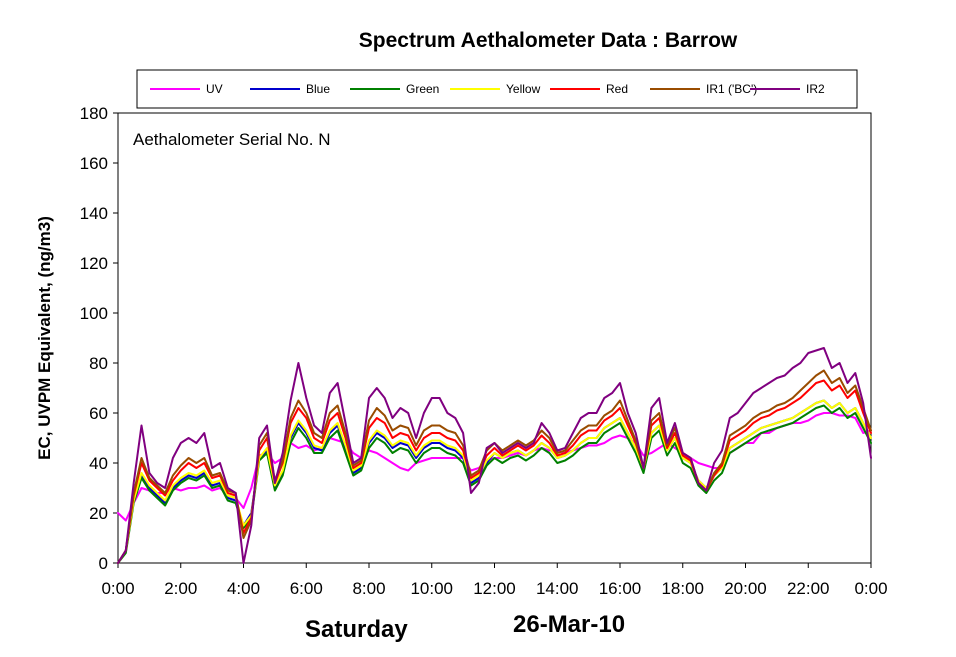  I want to click on x-axis-day-label: Saturday, so click(356, 629).